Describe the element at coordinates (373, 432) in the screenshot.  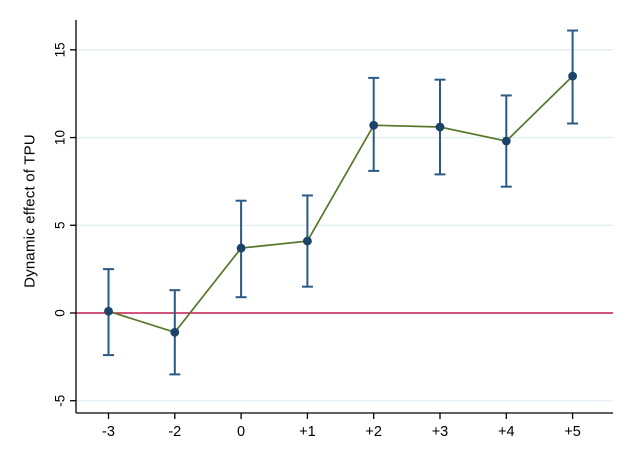
I see `x-tick-label: +2` at that location.